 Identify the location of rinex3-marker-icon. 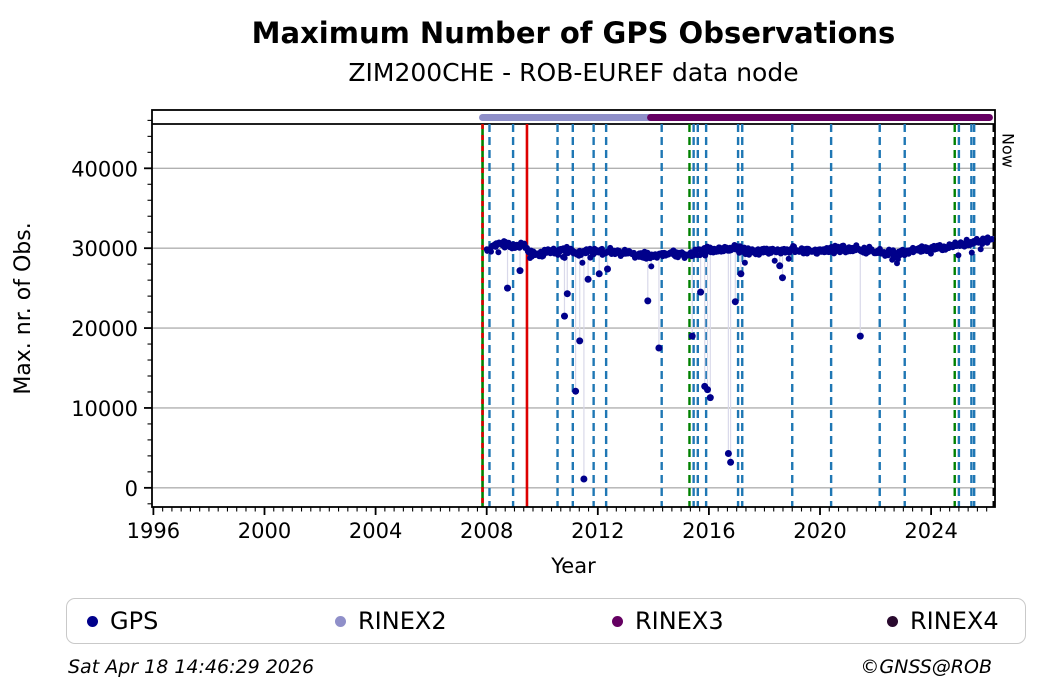
(617, 621).